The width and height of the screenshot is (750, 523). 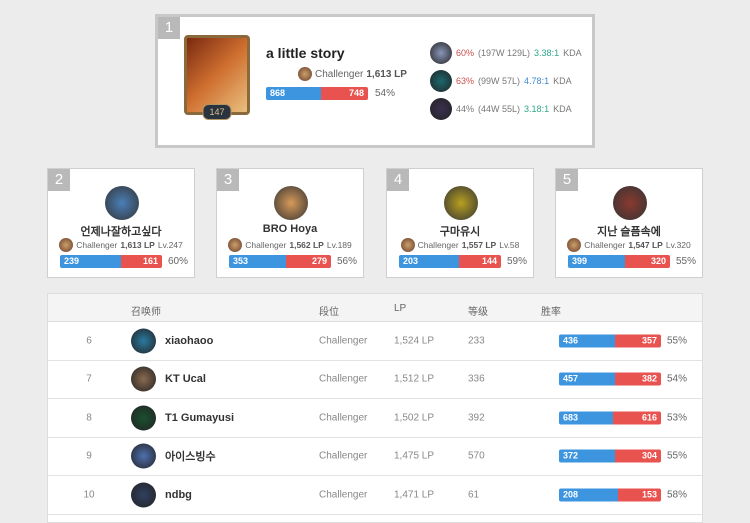 What do you see at coordinates (450, 261) in the screenshot?
I see `winloss-bar: 203 144` at bounding box center [450, 261].